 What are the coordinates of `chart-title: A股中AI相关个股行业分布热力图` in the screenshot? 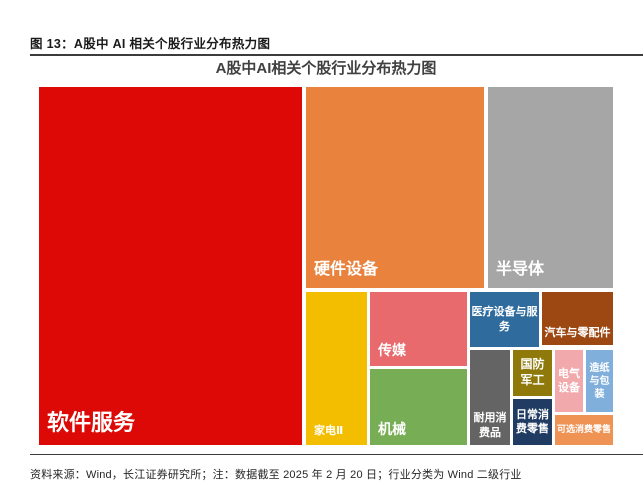 It's located at (326, 68).